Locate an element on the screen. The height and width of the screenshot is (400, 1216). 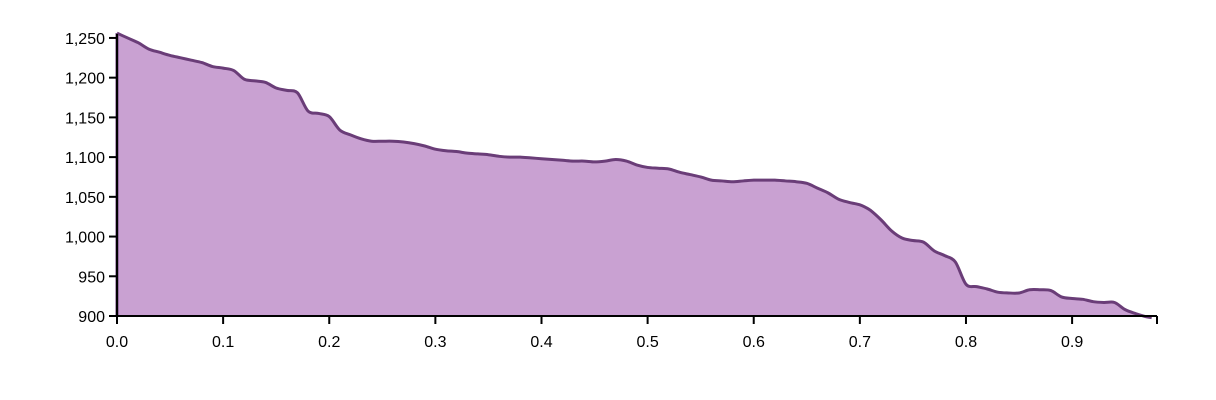
x-tick-label: 0.2 is located at coordinates (329, 342).